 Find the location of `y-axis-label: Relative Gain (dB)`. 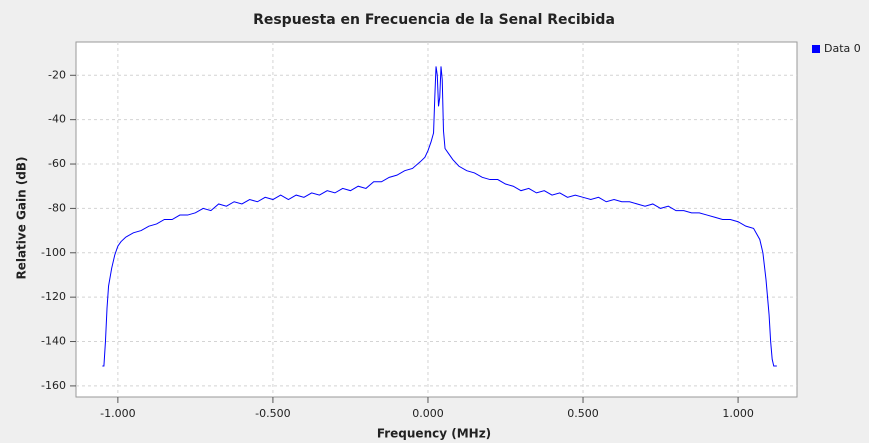

y-axis-label: Relative Gain (dB) is located at coordinates (22, 217).